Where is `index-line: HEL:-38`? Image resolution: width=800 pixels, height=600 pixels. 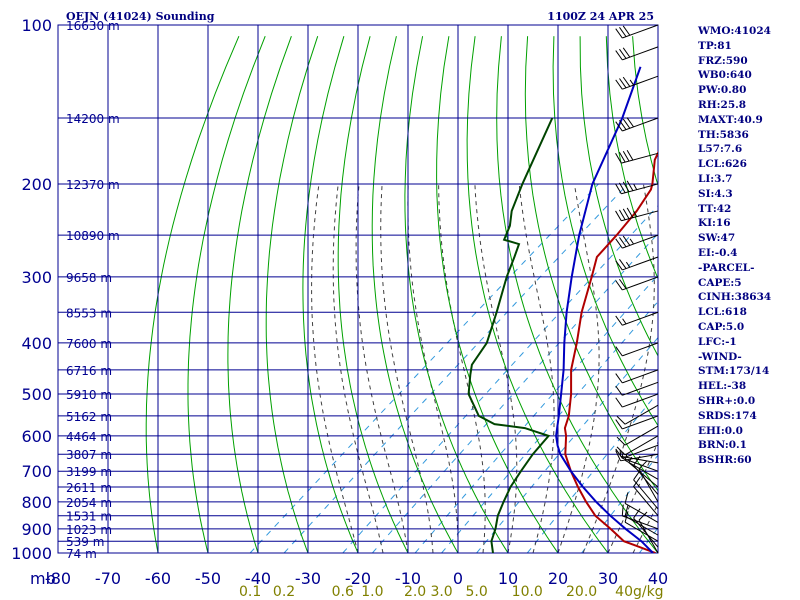
index-line: HEL:-38 is located at coordinates (722, 386).